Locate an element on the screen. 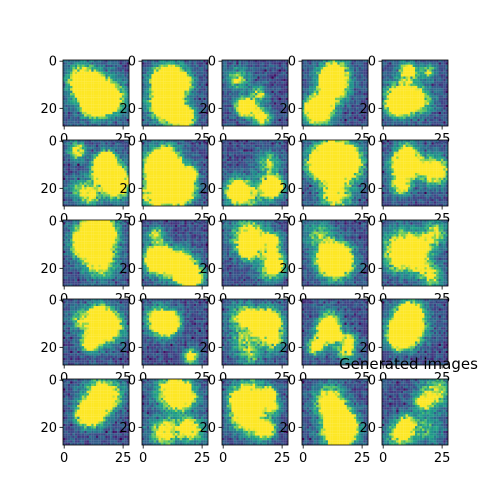 This screenshot has height=500, width=500. figure-title: Generated images is located at coordinates (408, 364).